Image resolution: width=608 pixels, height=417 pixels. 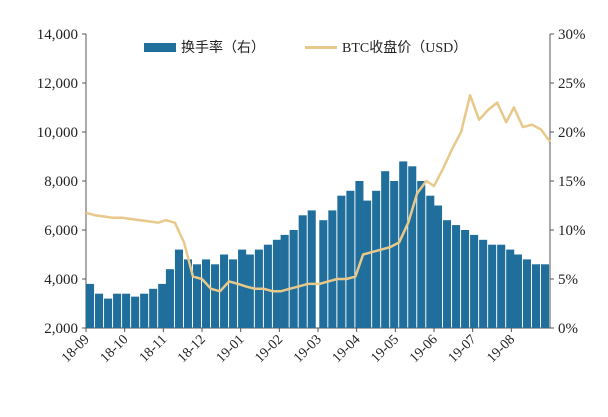 I want to click on right-tick-label: 15%, so click(x=572, y=182).